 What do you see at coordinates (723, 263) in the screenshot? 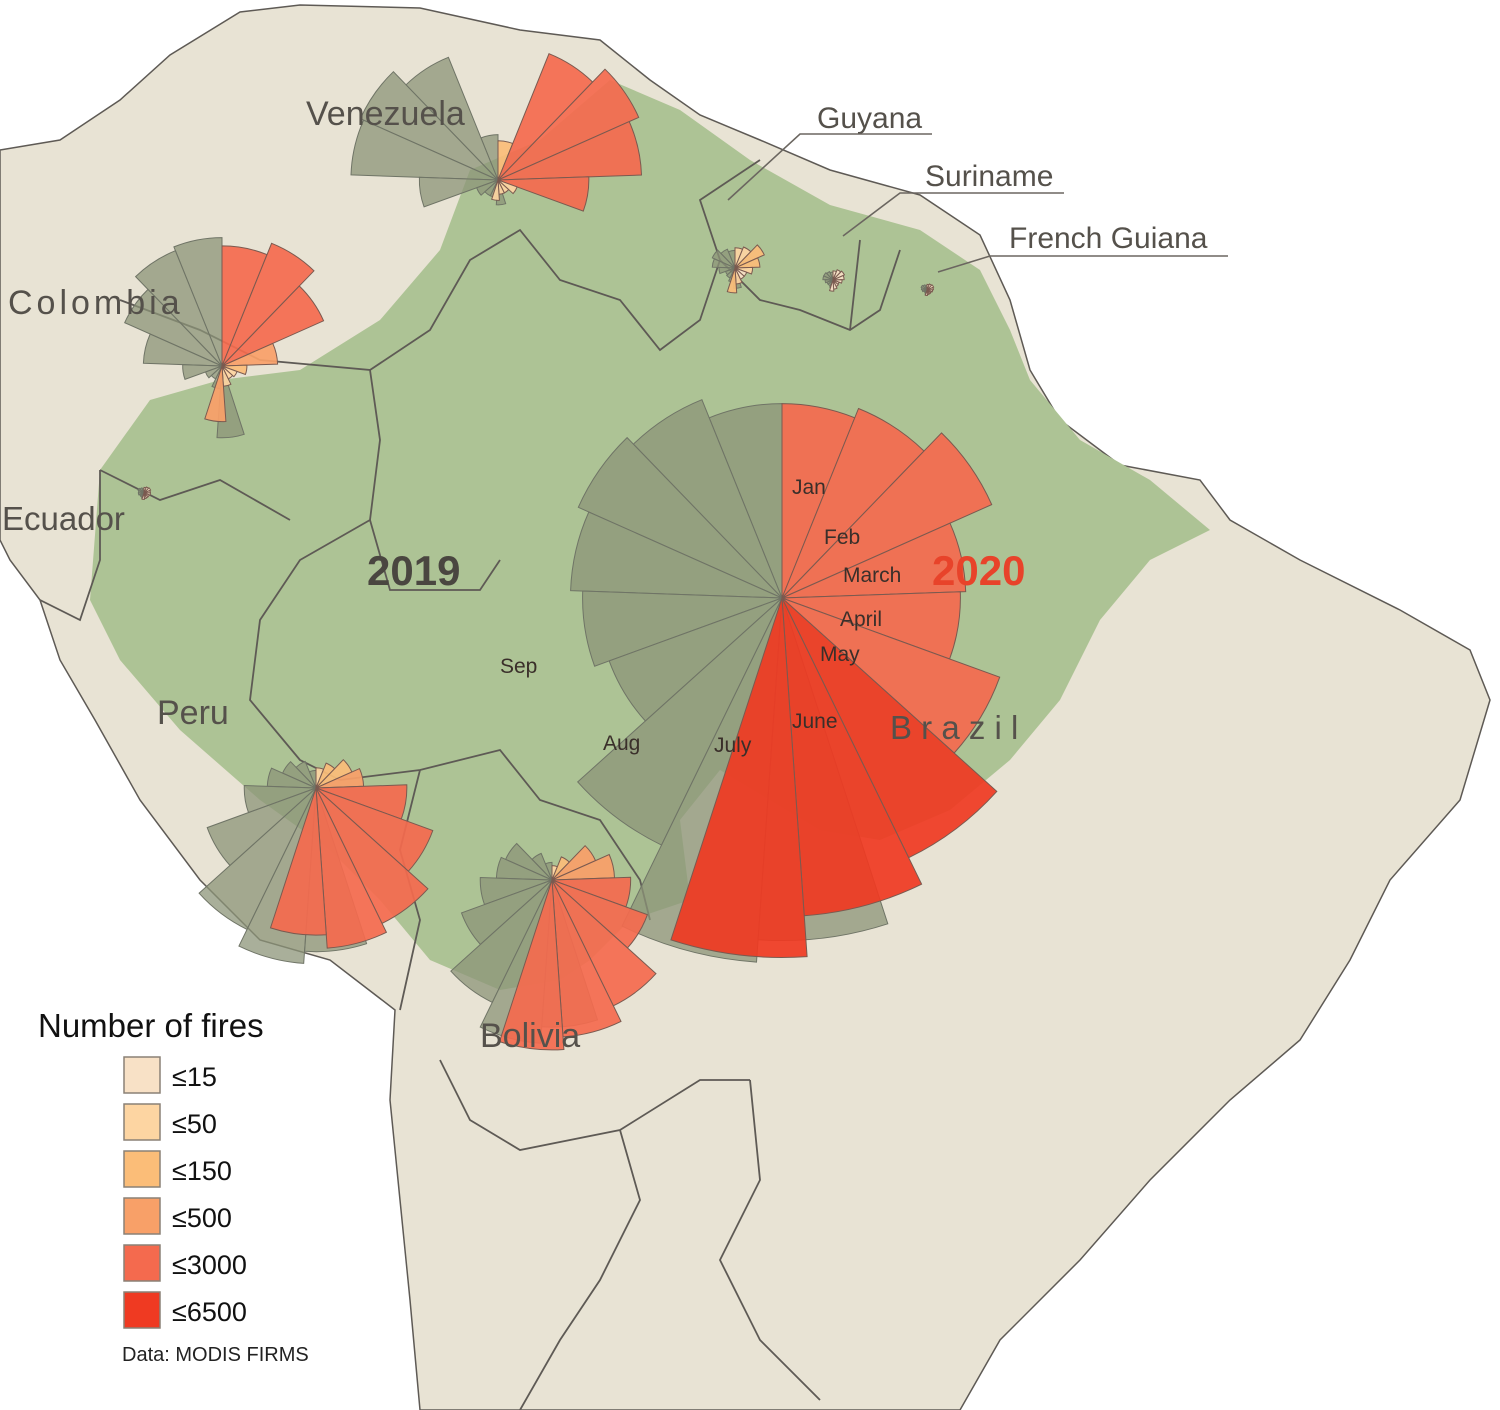
I see `wedge-2019-guyana-april` at bounding box center [723, 263].